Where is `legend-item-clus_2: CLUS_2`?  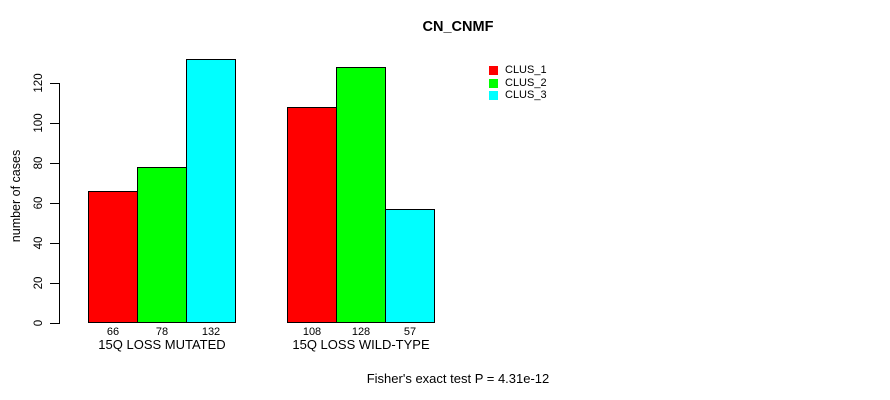
legend-item-clus_2: CLUS_2 is located at coordinates (518, 82).